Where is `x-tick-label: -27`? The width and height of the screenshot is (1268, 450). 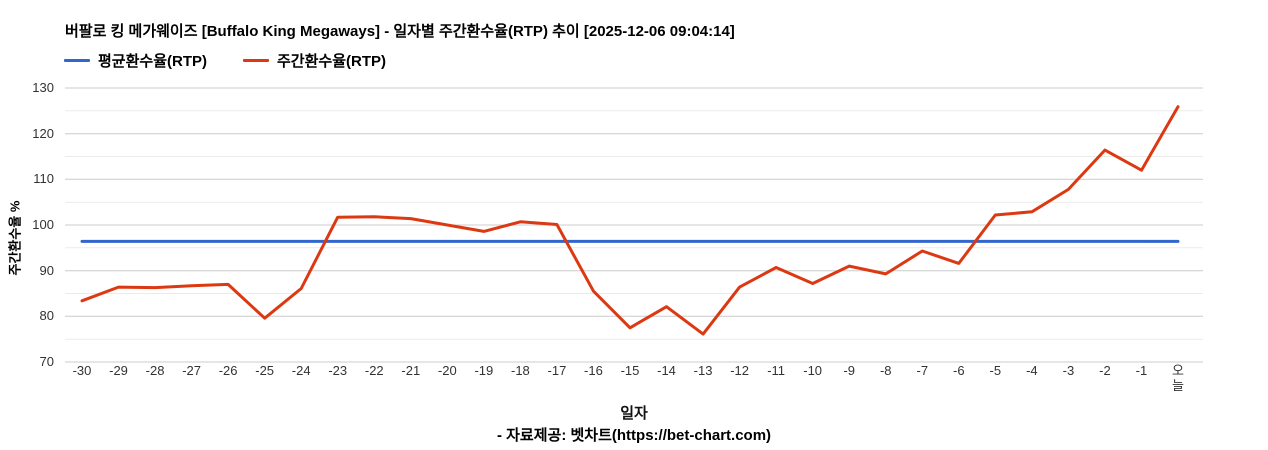
x-tick-label: -27 is located at coordinates (191, 370).